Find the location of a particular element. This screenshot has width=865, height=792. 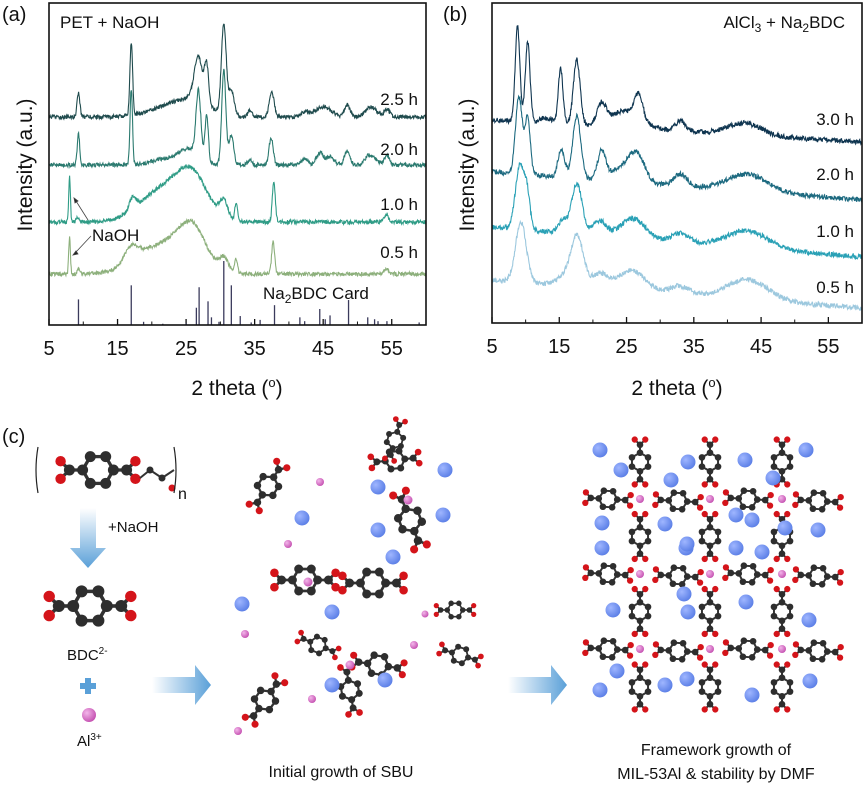

polymer-repeat-n: n is located at coordinates (182, 494).